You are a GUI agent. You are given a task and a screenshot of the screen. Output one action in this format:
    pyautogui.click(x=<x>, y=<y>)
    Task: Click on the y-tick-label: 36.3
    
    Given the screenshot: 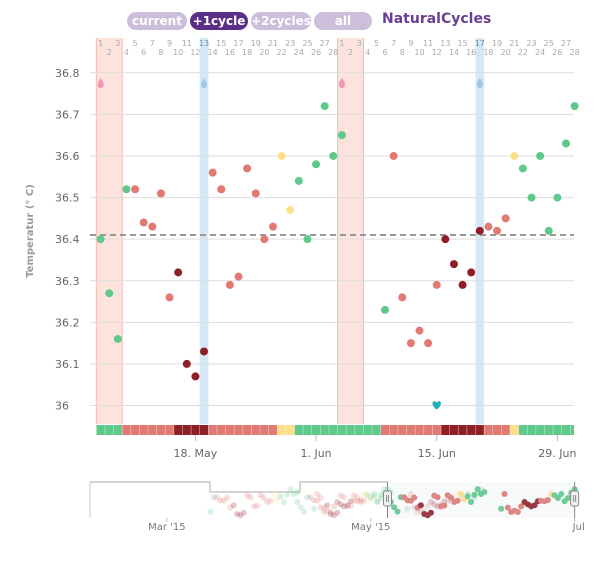 What is the action you would take?
    pyautogui.click(x=67, y=281)
    